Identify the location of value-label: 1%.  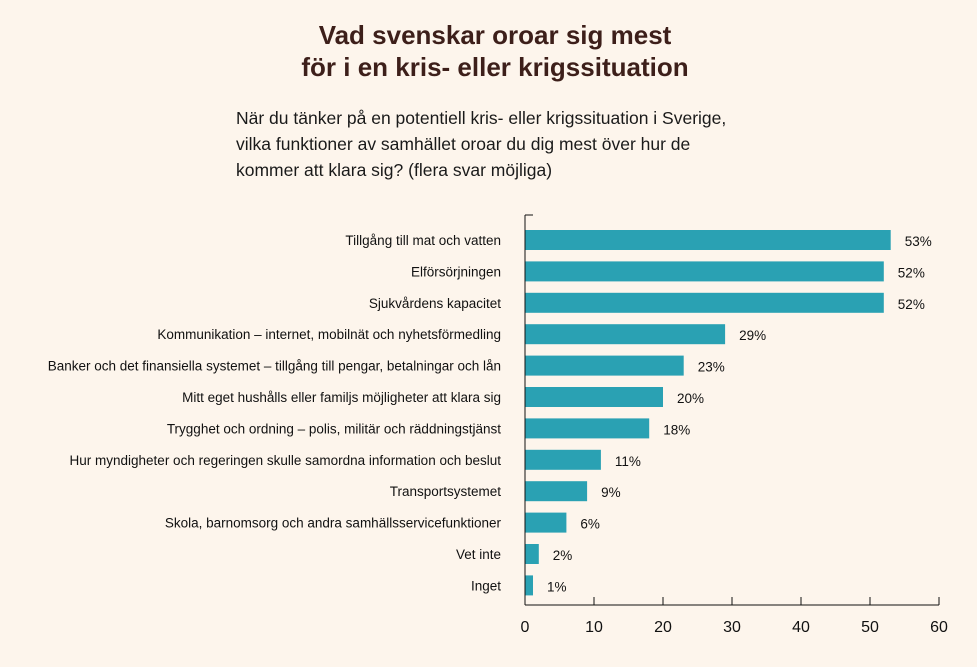
(557, 586).